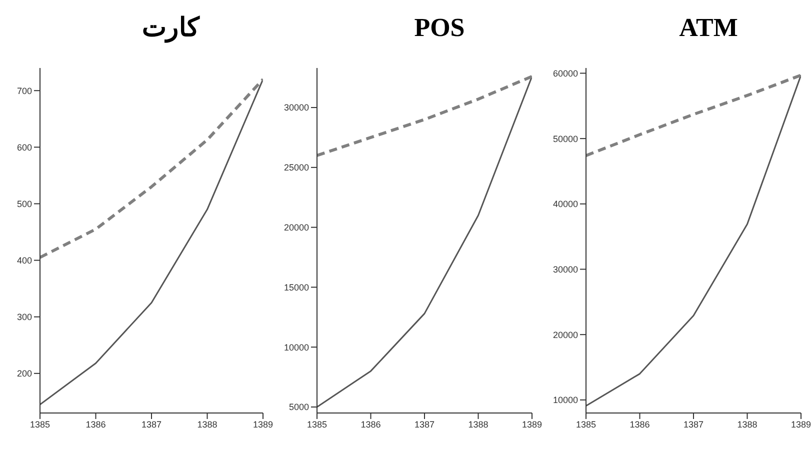 The height and width of the screenshot is (449, 812). What do you see at coordinates (296, 167) in the screenshot?
I see `y-tick-label: 25000` at bounding box center [296, 167].